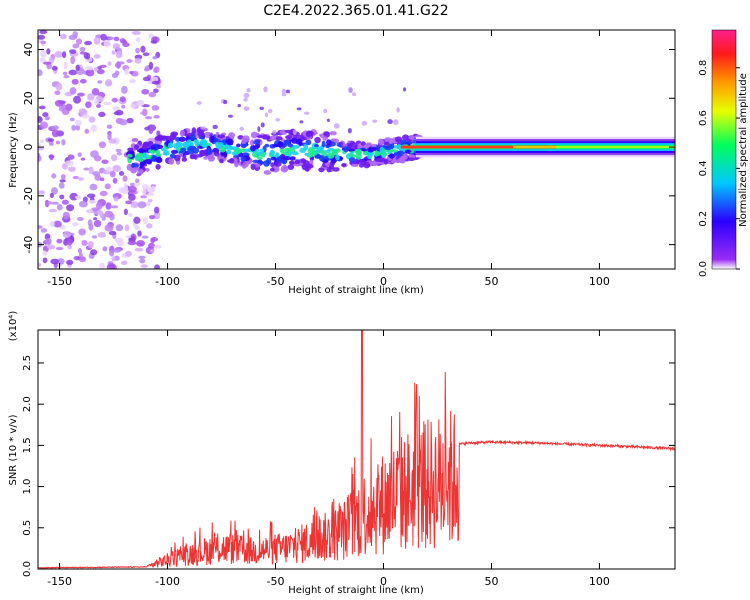 The height and width of the screenshot is (600, 750). Describe the element at coordinates (355, 11) in the screenshot. I see `figure-title: C2E4.2022.365.01.41.G22` at that location.